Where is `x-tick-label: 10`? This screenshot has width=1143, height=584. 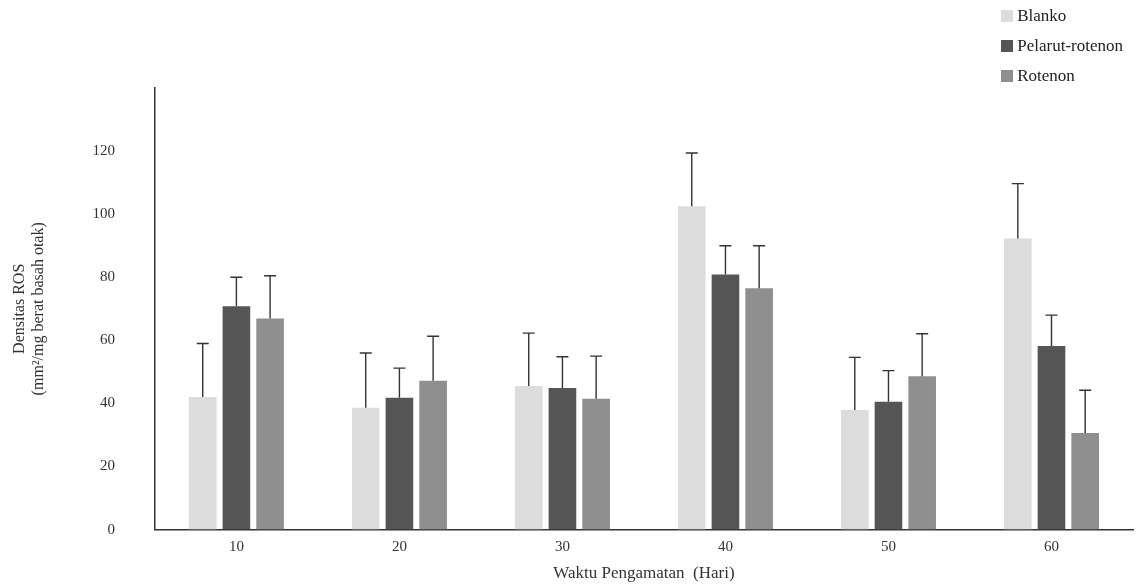 x-tick-label: 10 is located at coordinates (236, 545).